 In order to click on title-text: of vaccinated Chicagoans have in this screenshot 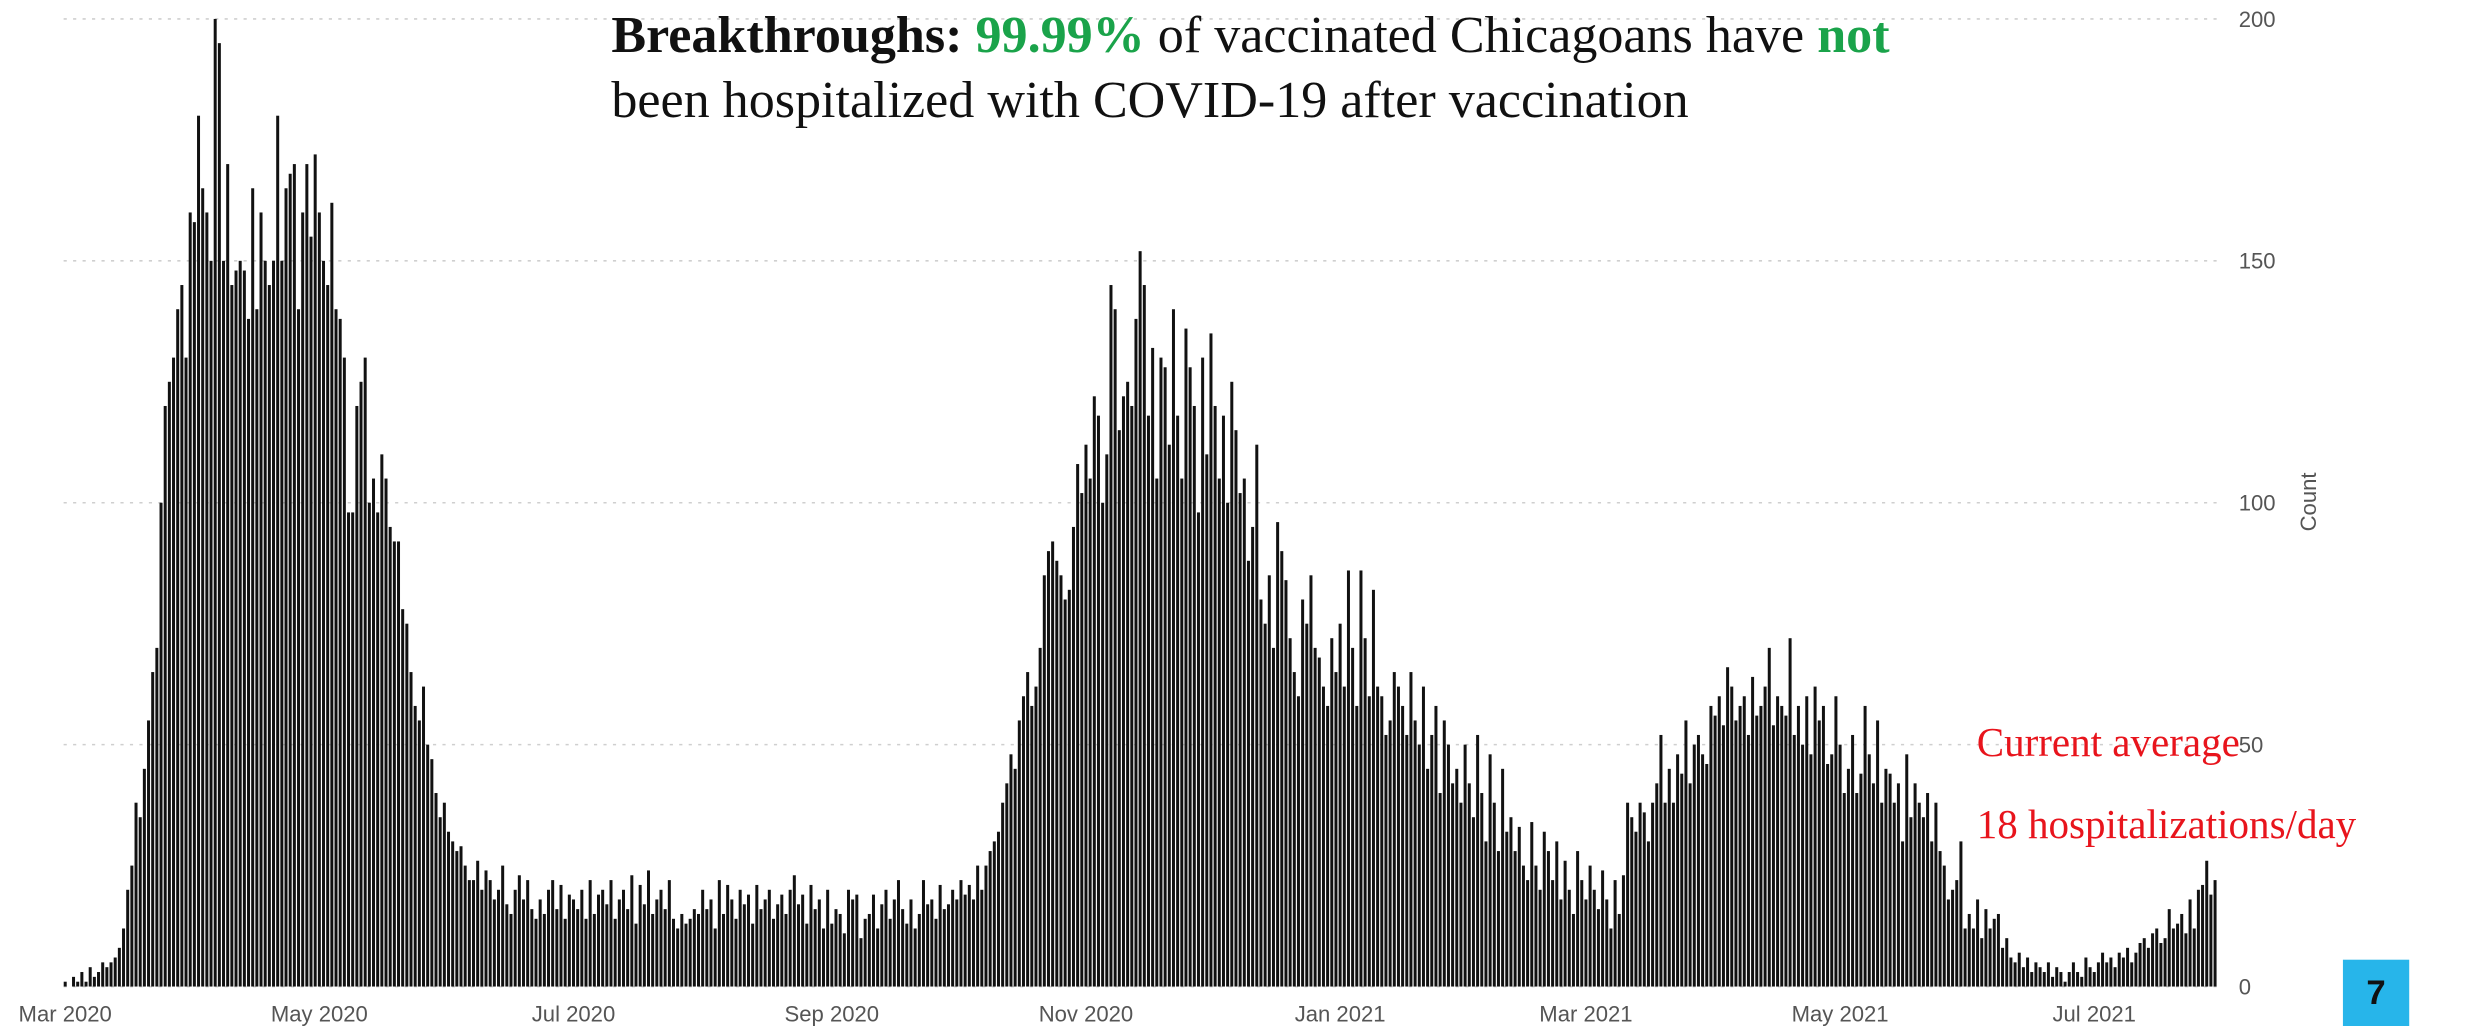, I will do `click(1481, 35)`.